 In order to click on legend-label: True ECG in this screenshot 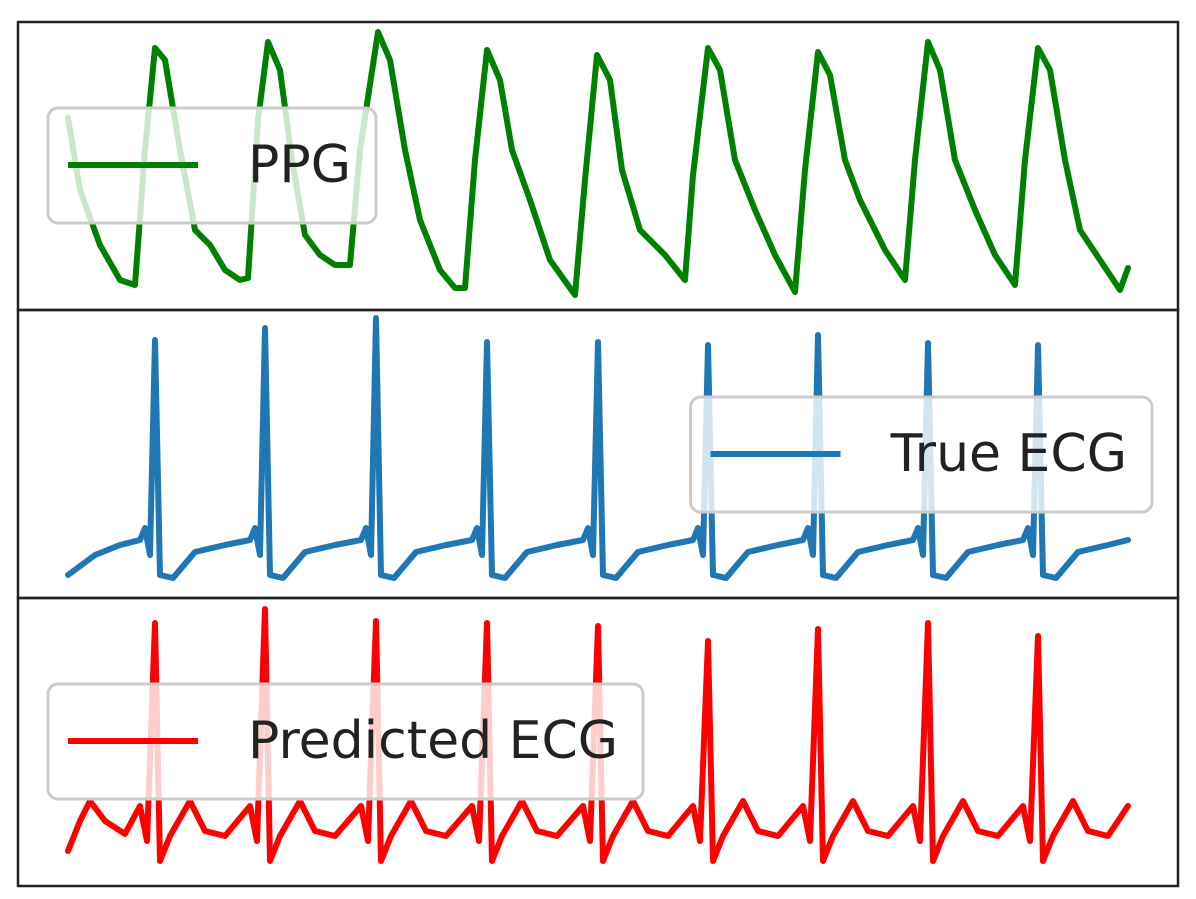, I will do `click(1008, 454)`.